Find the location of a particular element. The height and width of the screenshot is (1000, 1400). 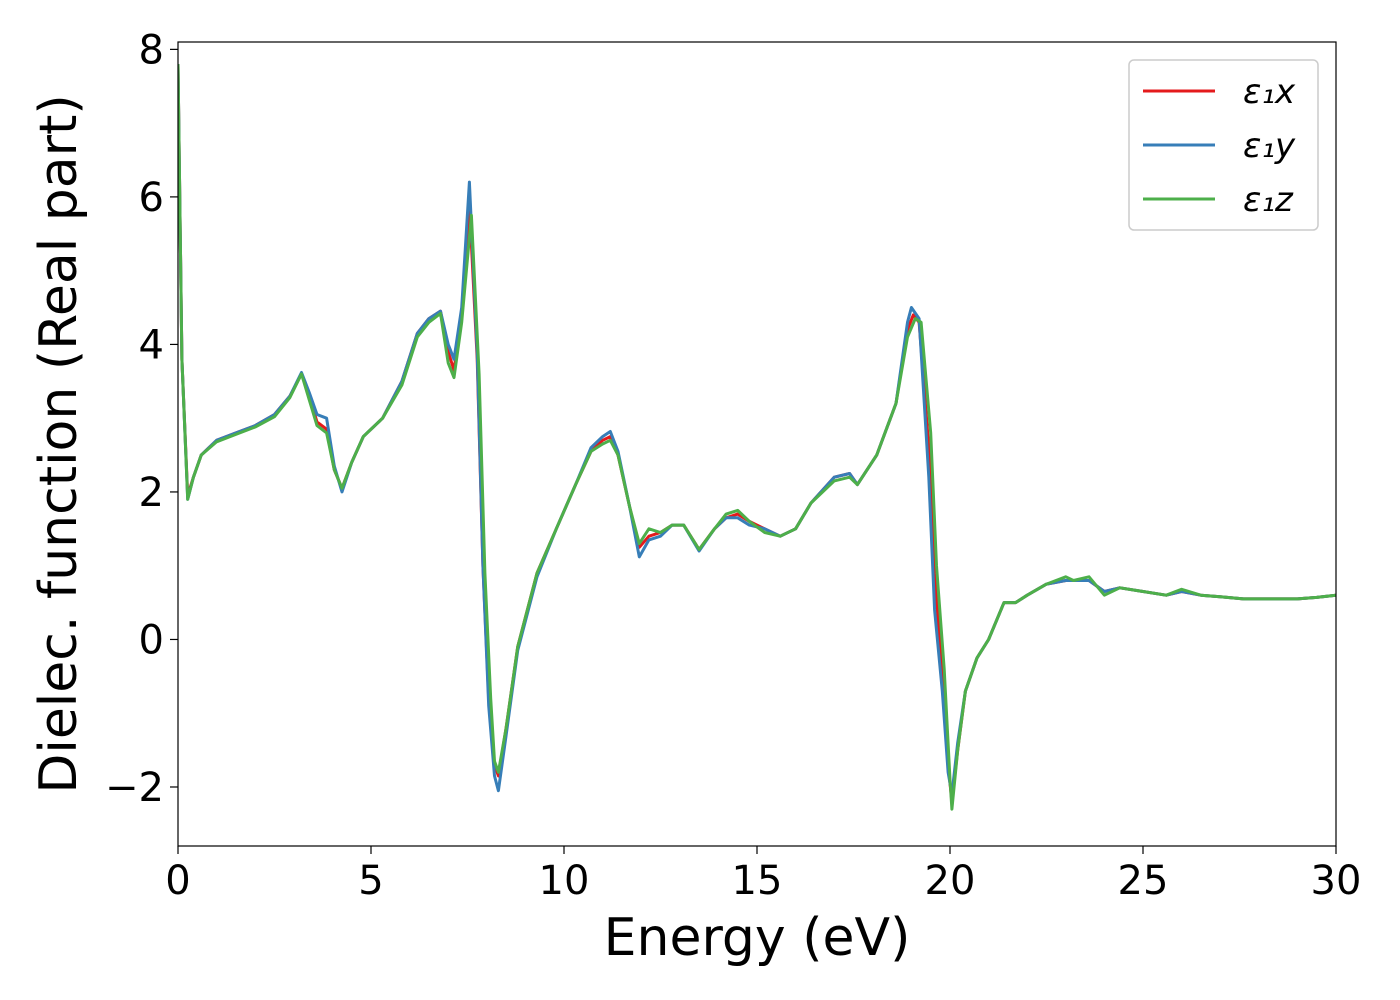

x-axis-label: Energy (eV) is located at coordinates (757, 938).